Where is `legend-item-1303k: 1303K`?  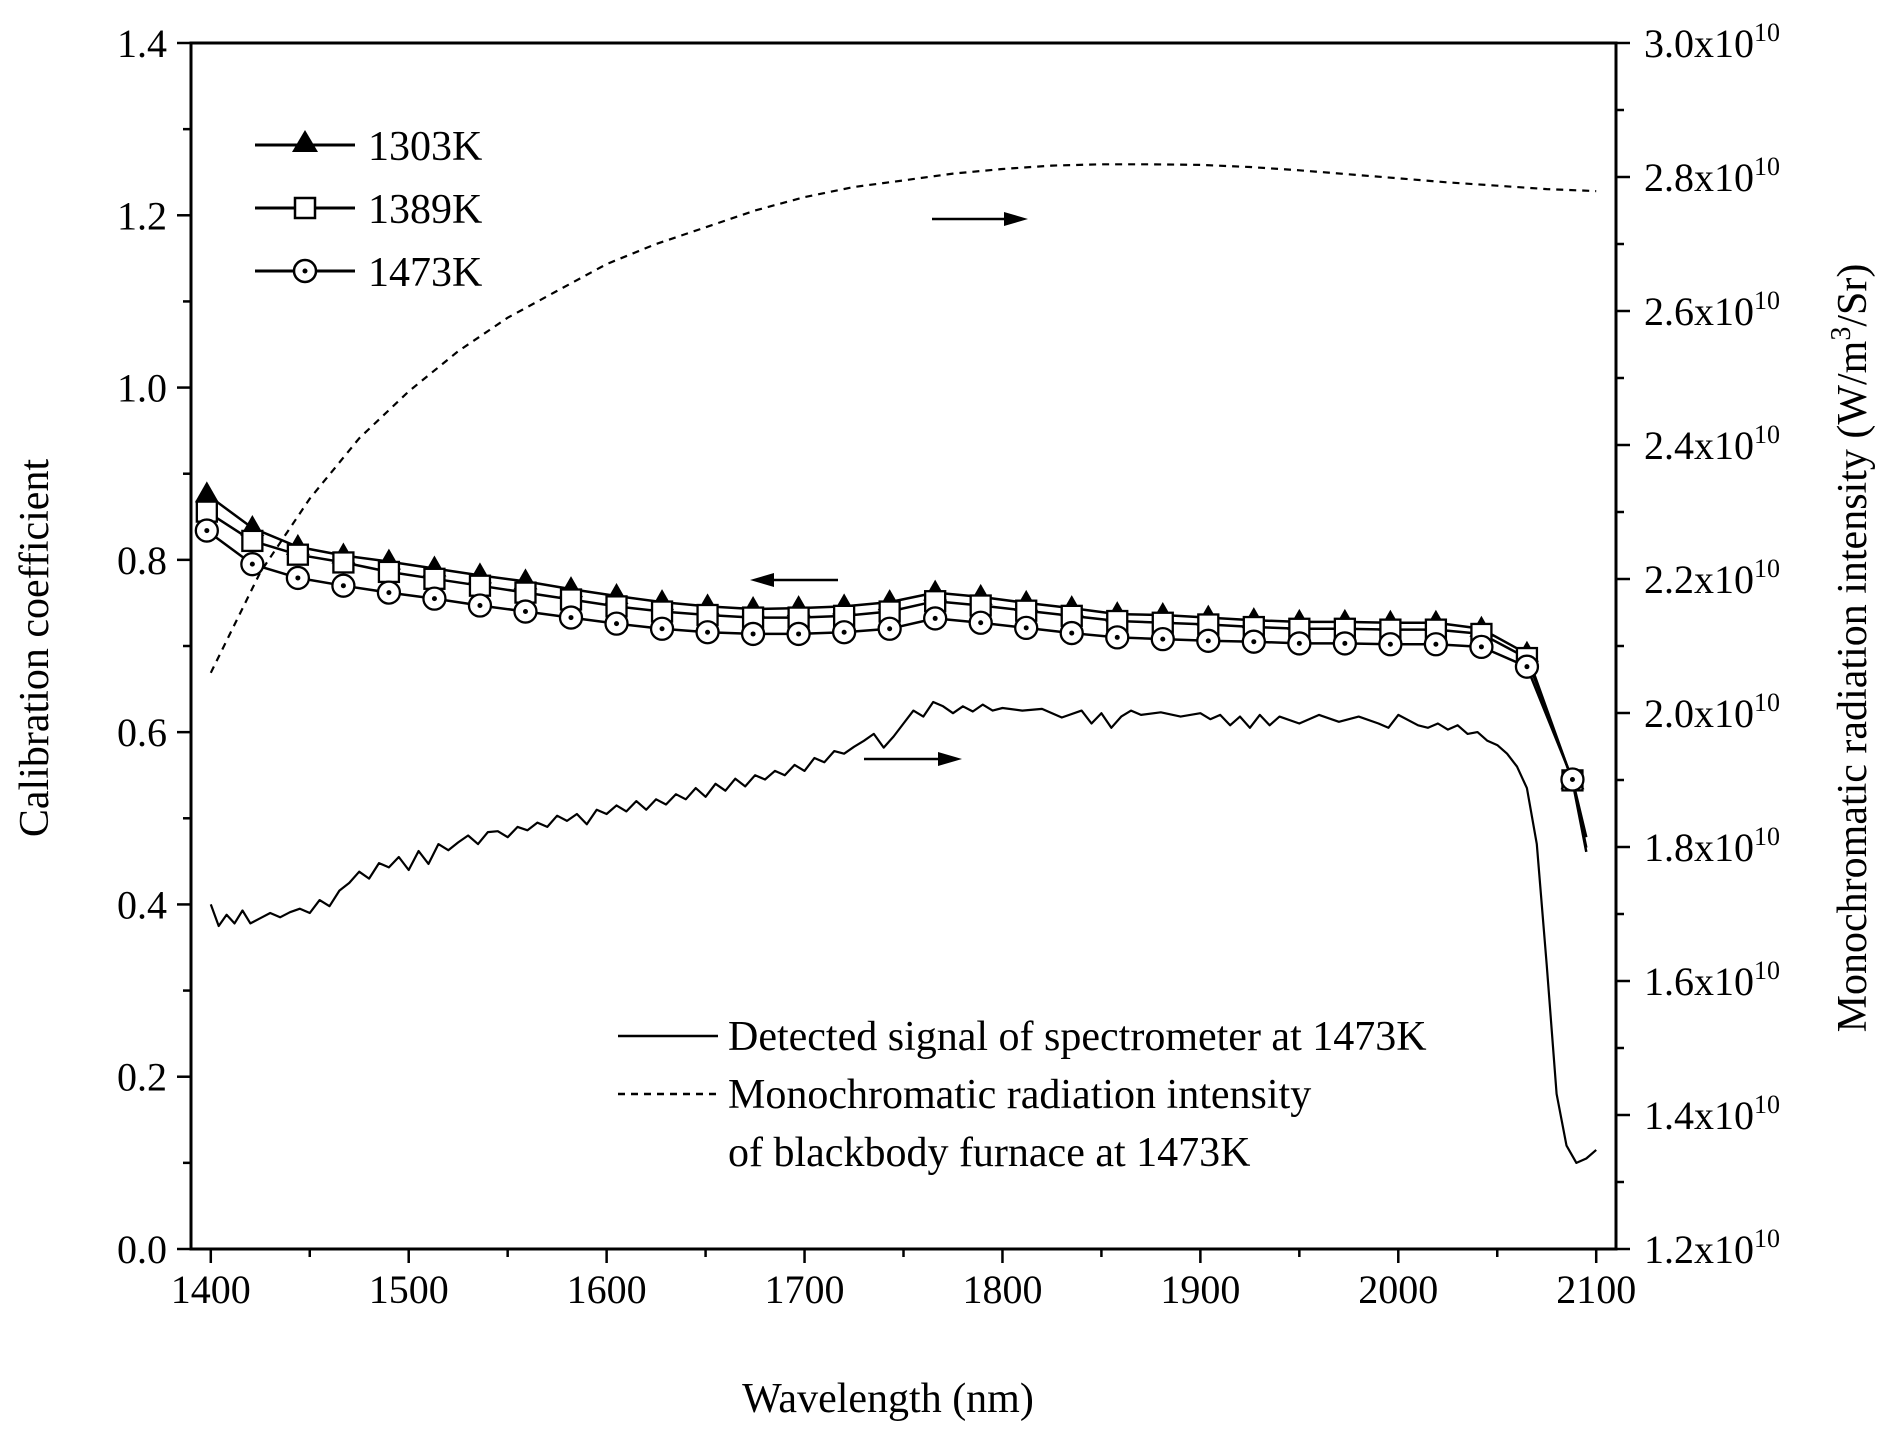 legend-item-1303k: 1303K is located at coordinates (368, 147).